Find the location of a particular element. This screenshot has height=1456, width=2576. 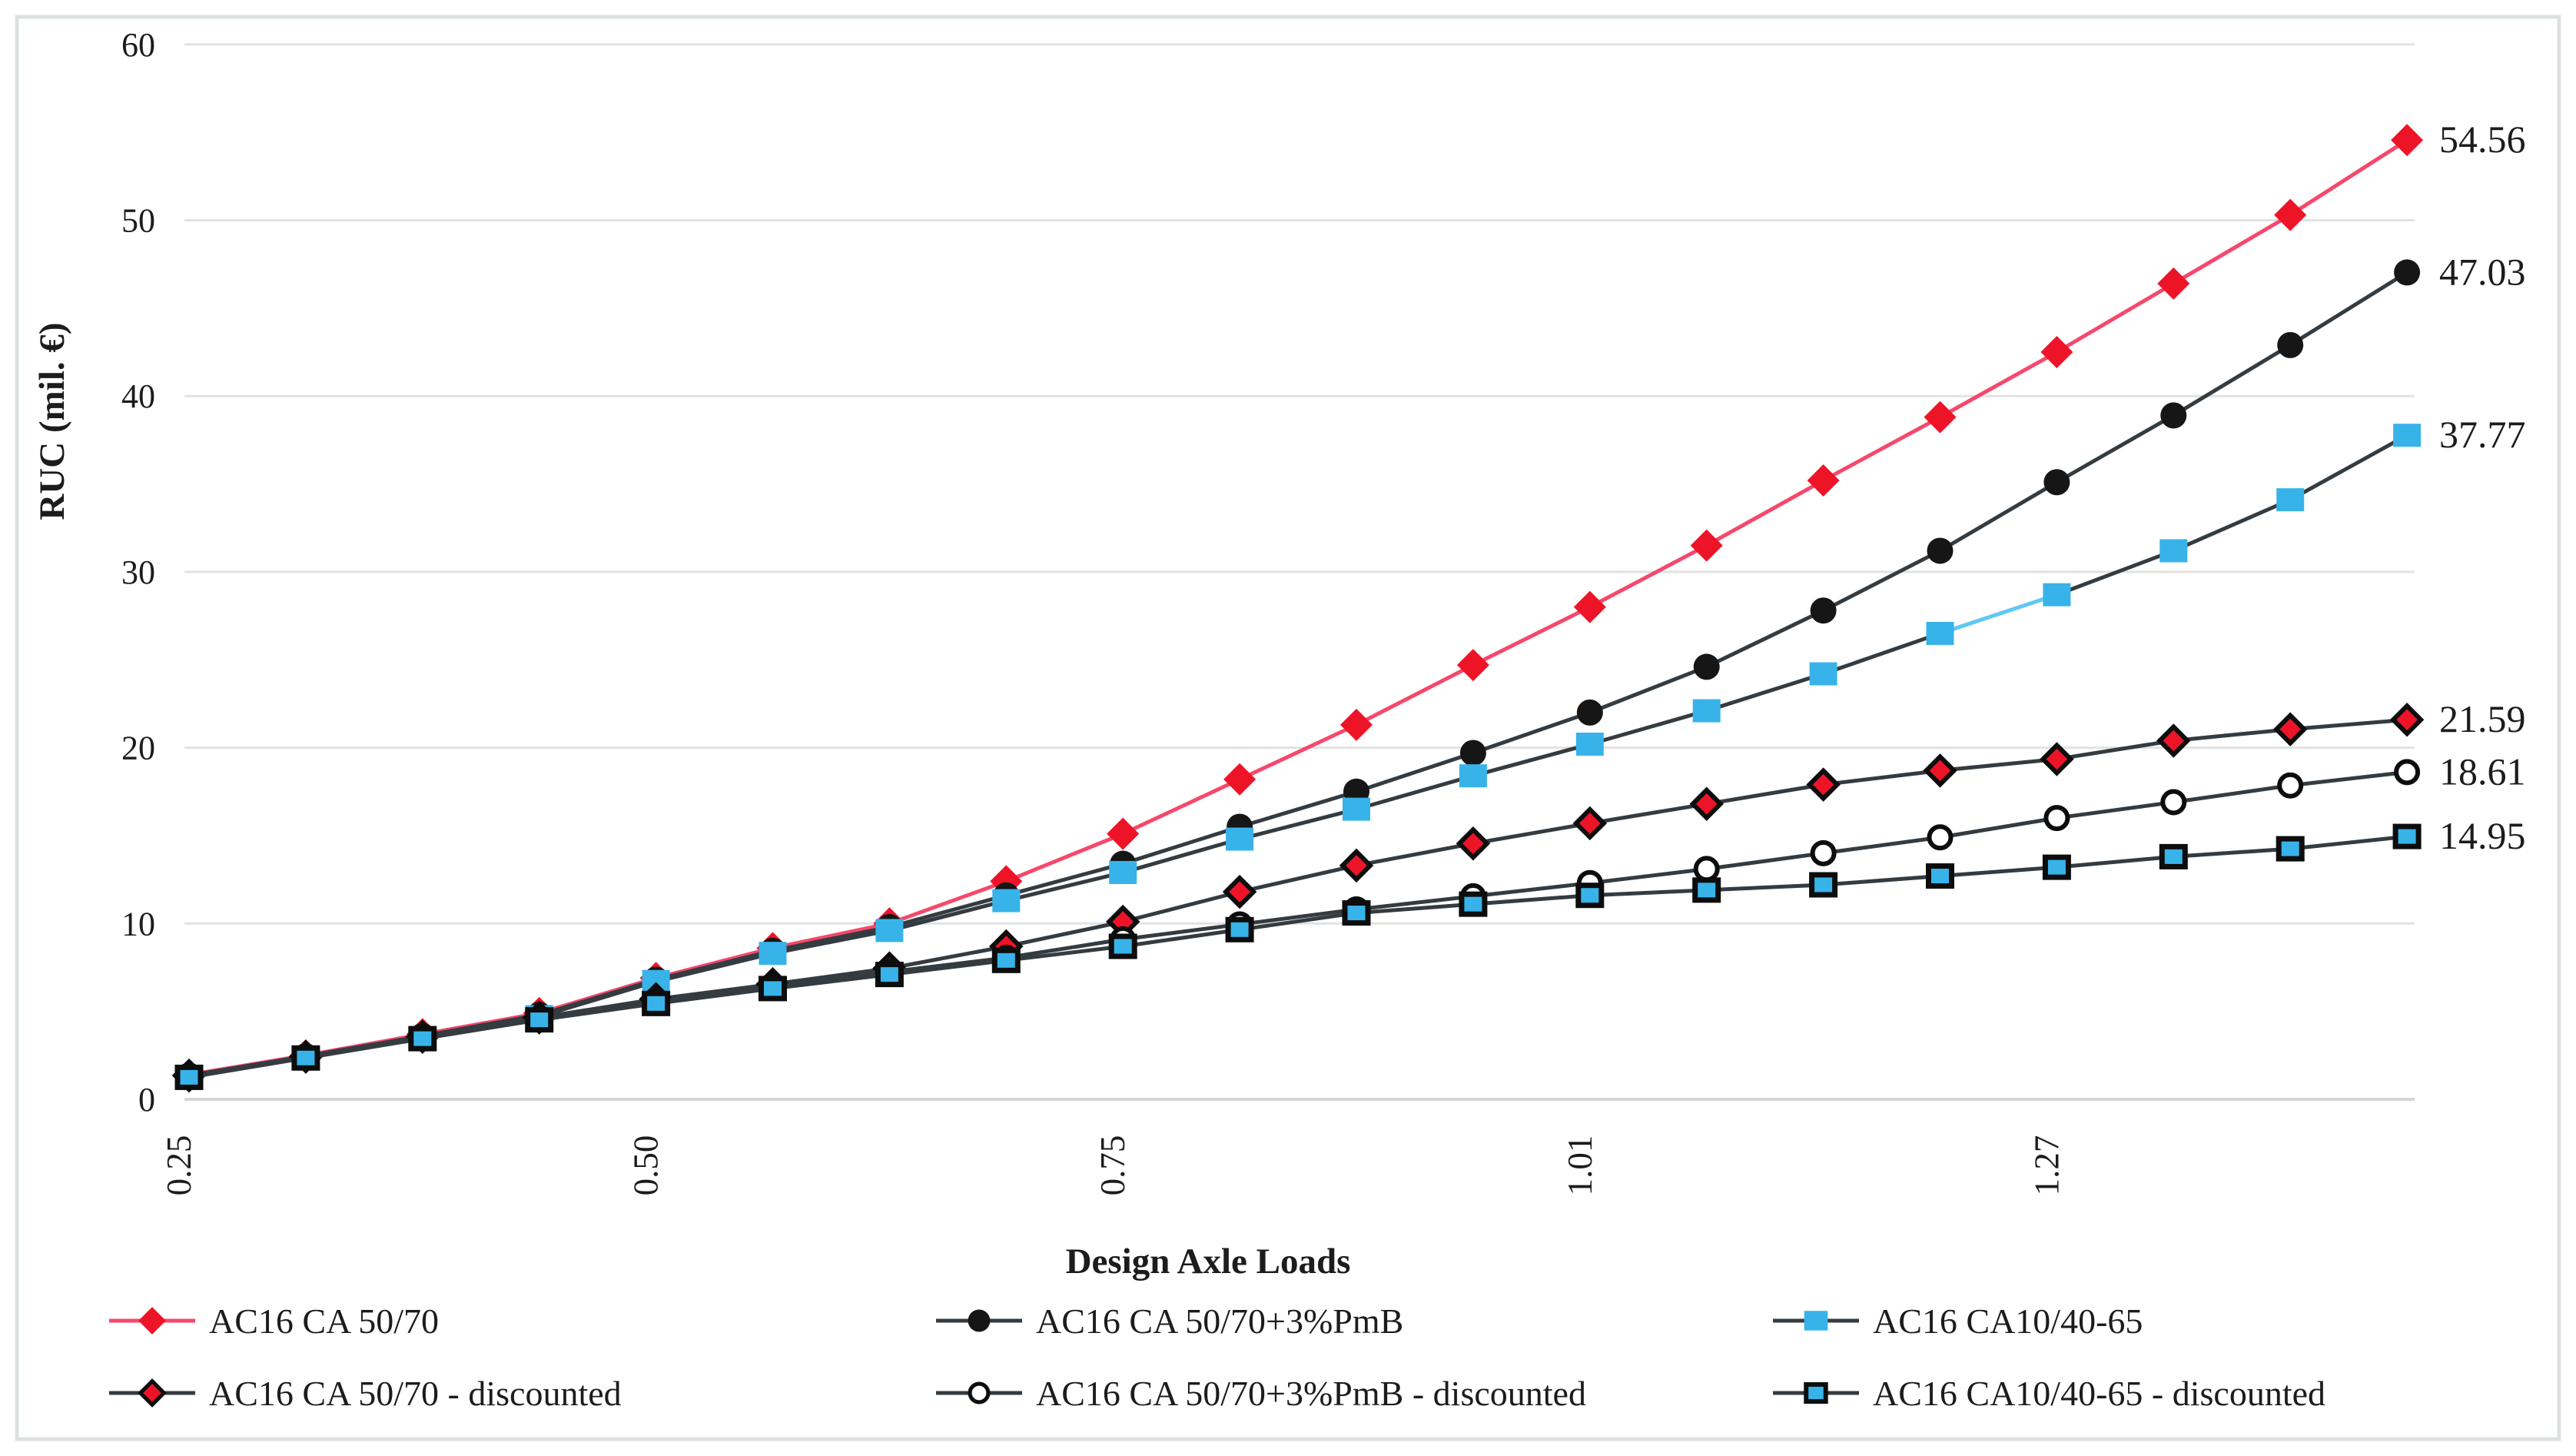

y-tick-label: 0 is located at coordinates (146, 1100).